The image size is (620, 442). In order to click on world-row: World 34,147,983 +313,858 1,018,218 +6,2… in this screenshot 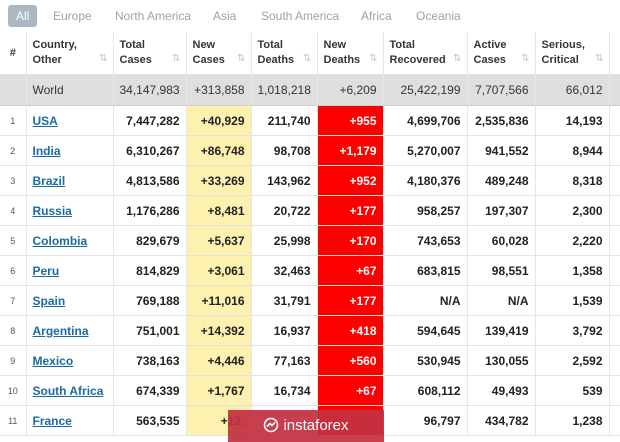, I will do `click(310, 90)`.